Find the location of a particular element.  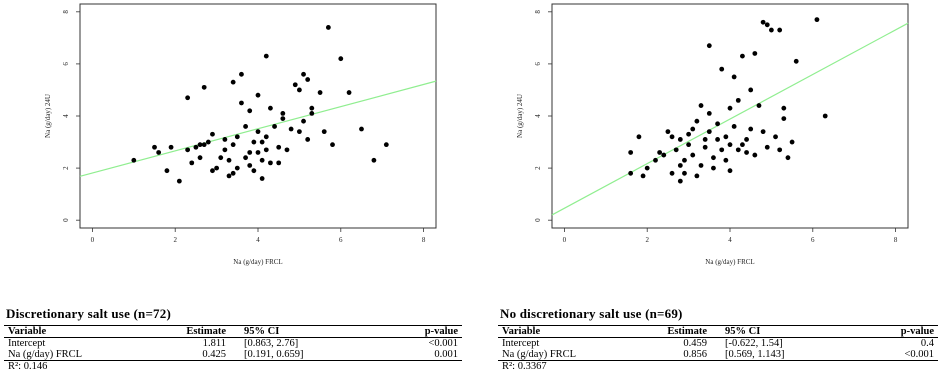

table-title: No discretionary salt use (n=69) is located at coordinates (591, 313).